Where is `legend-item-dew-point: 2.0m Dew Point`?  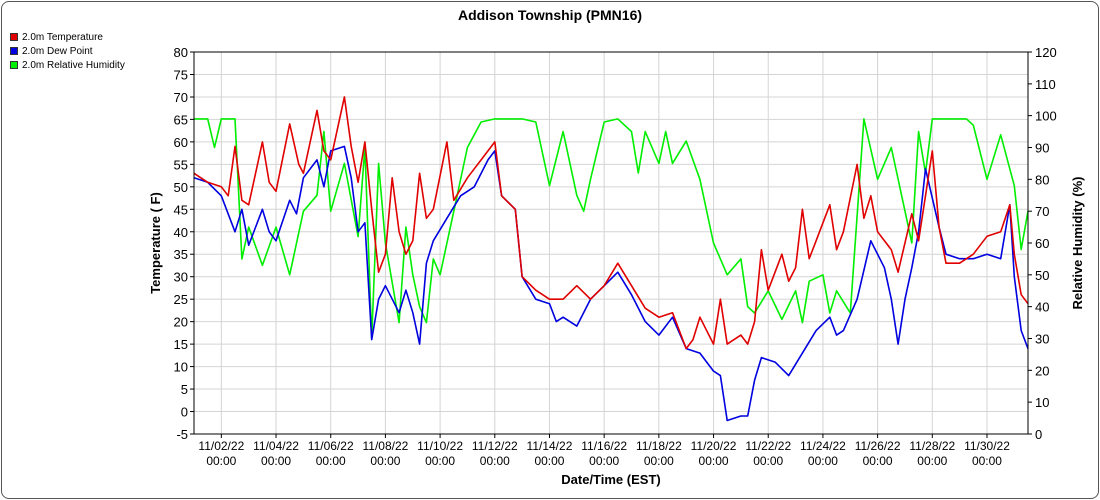
legend-item-dew-point: 2.0m Dew Point is located at coordinates (67, 51).